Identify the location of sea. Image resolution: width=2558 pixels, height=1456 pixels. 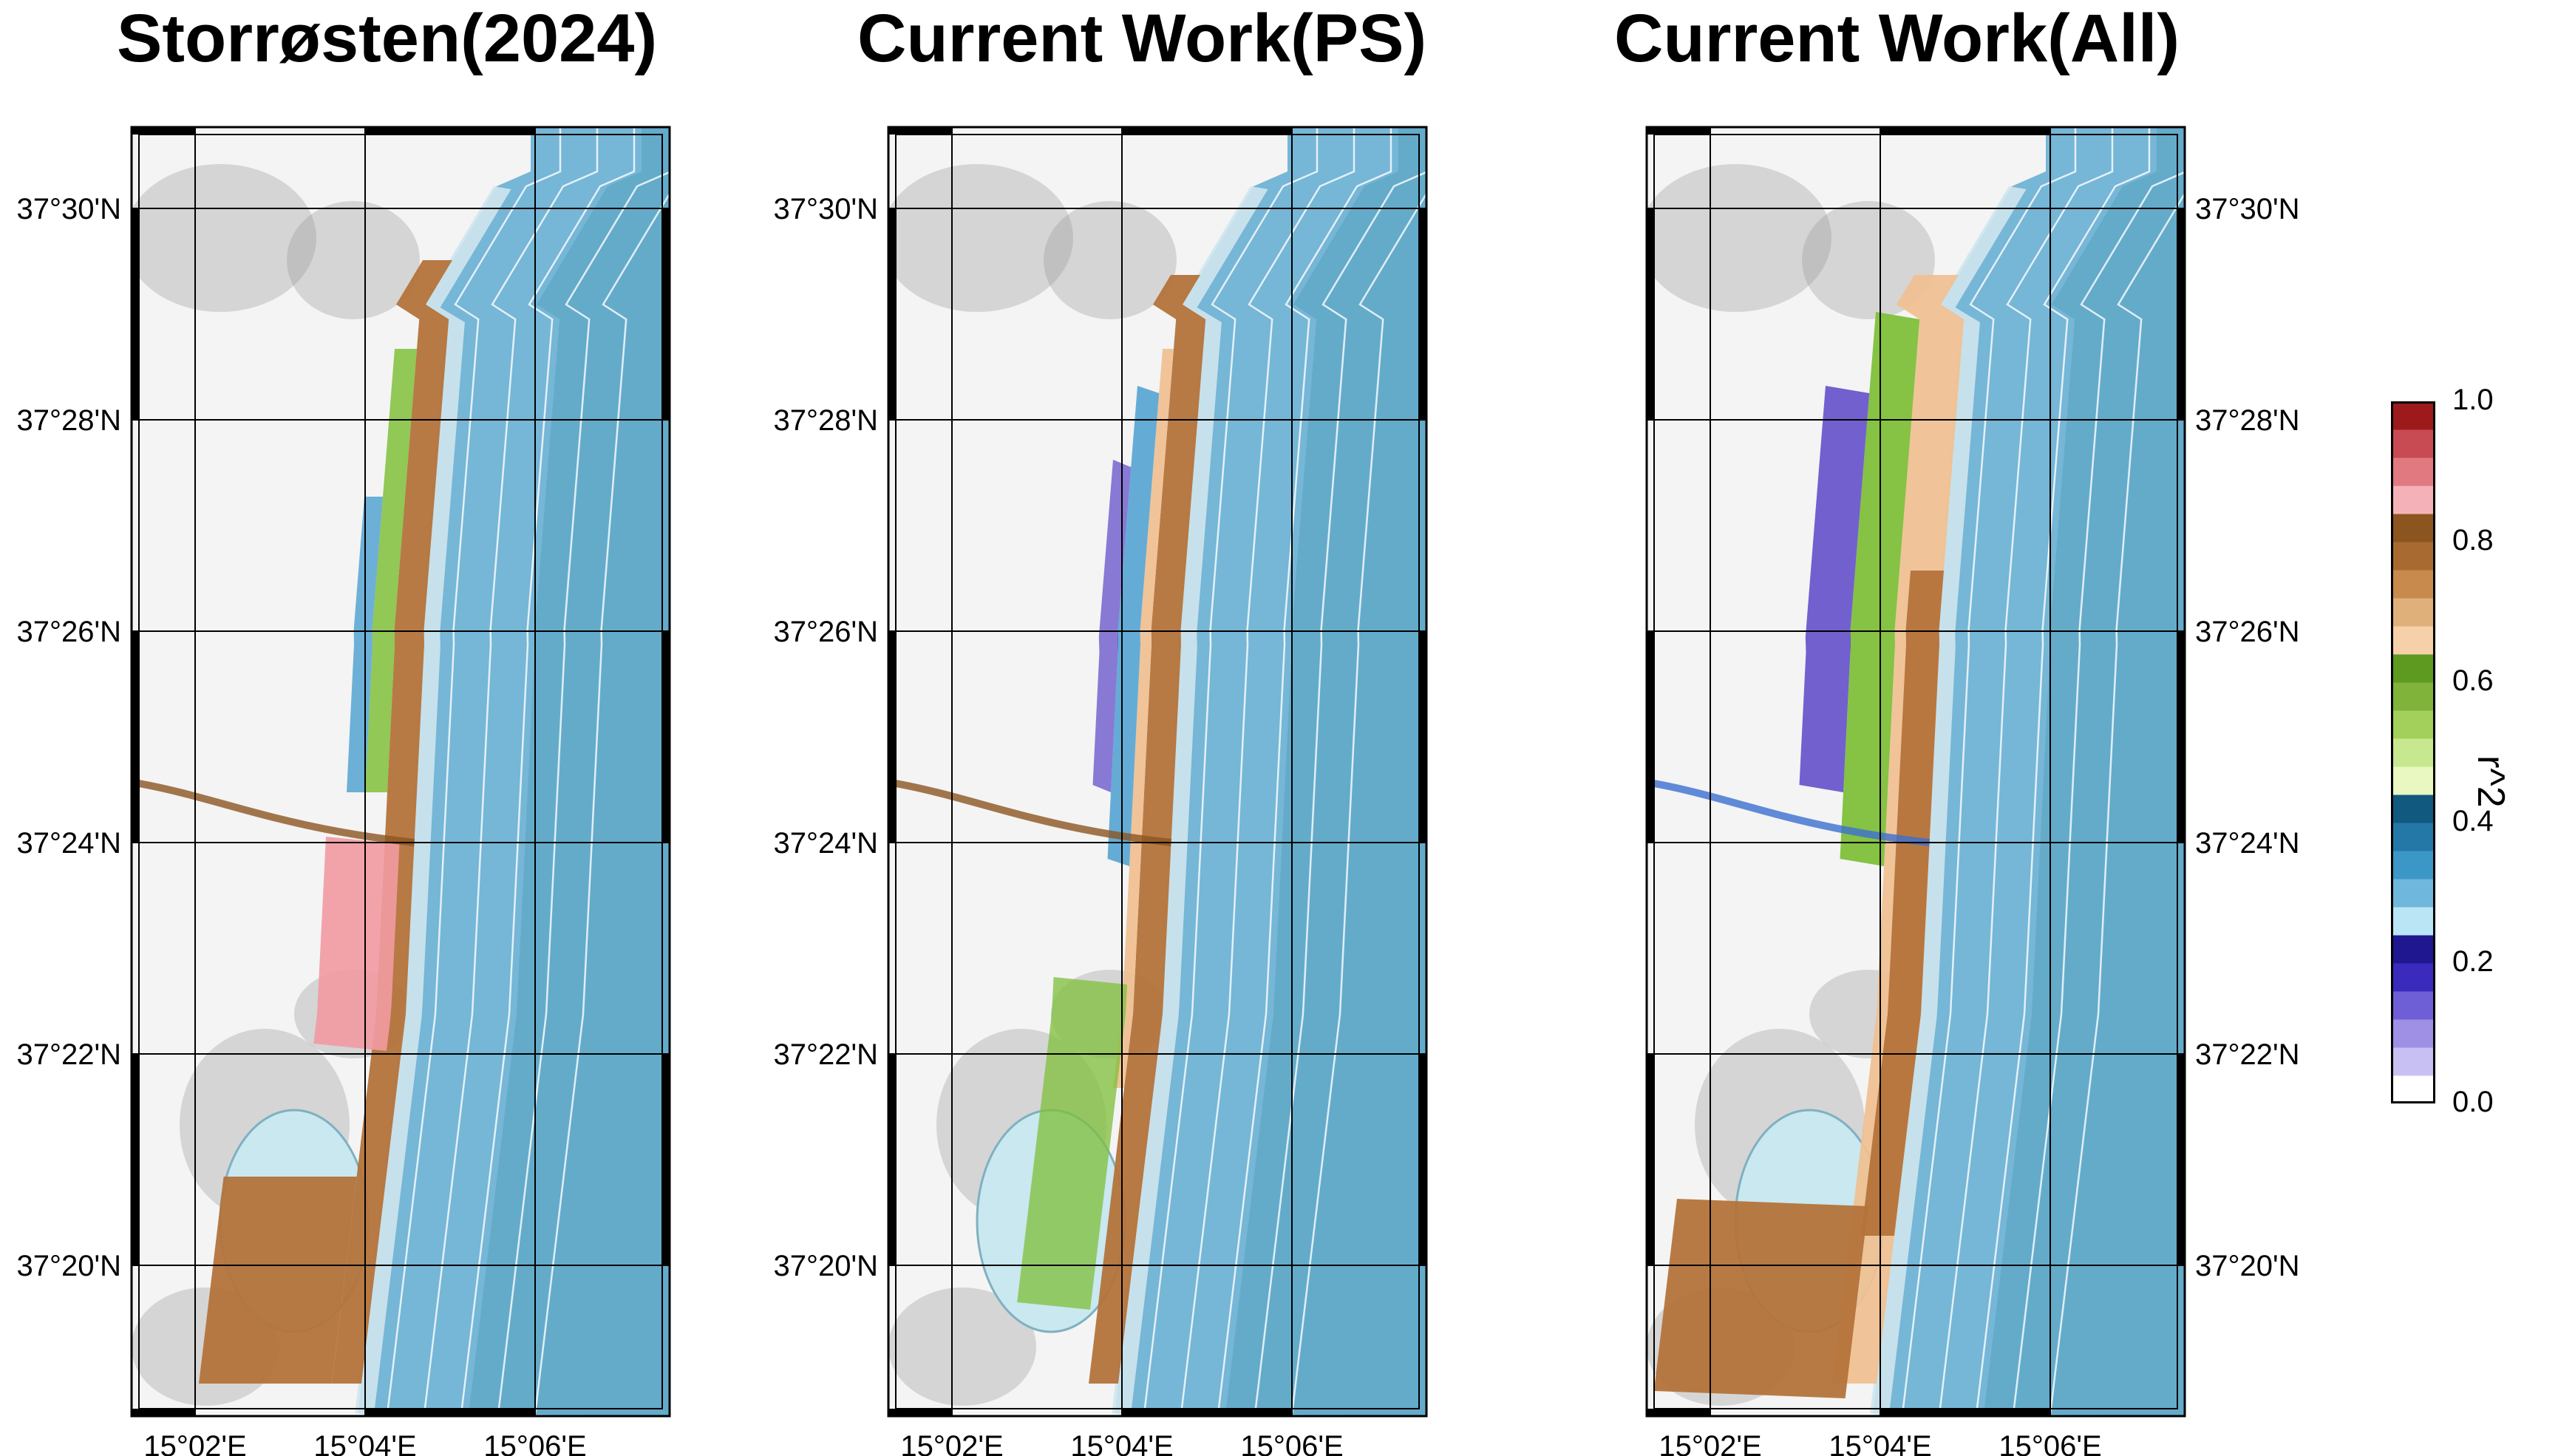
(514, 771).